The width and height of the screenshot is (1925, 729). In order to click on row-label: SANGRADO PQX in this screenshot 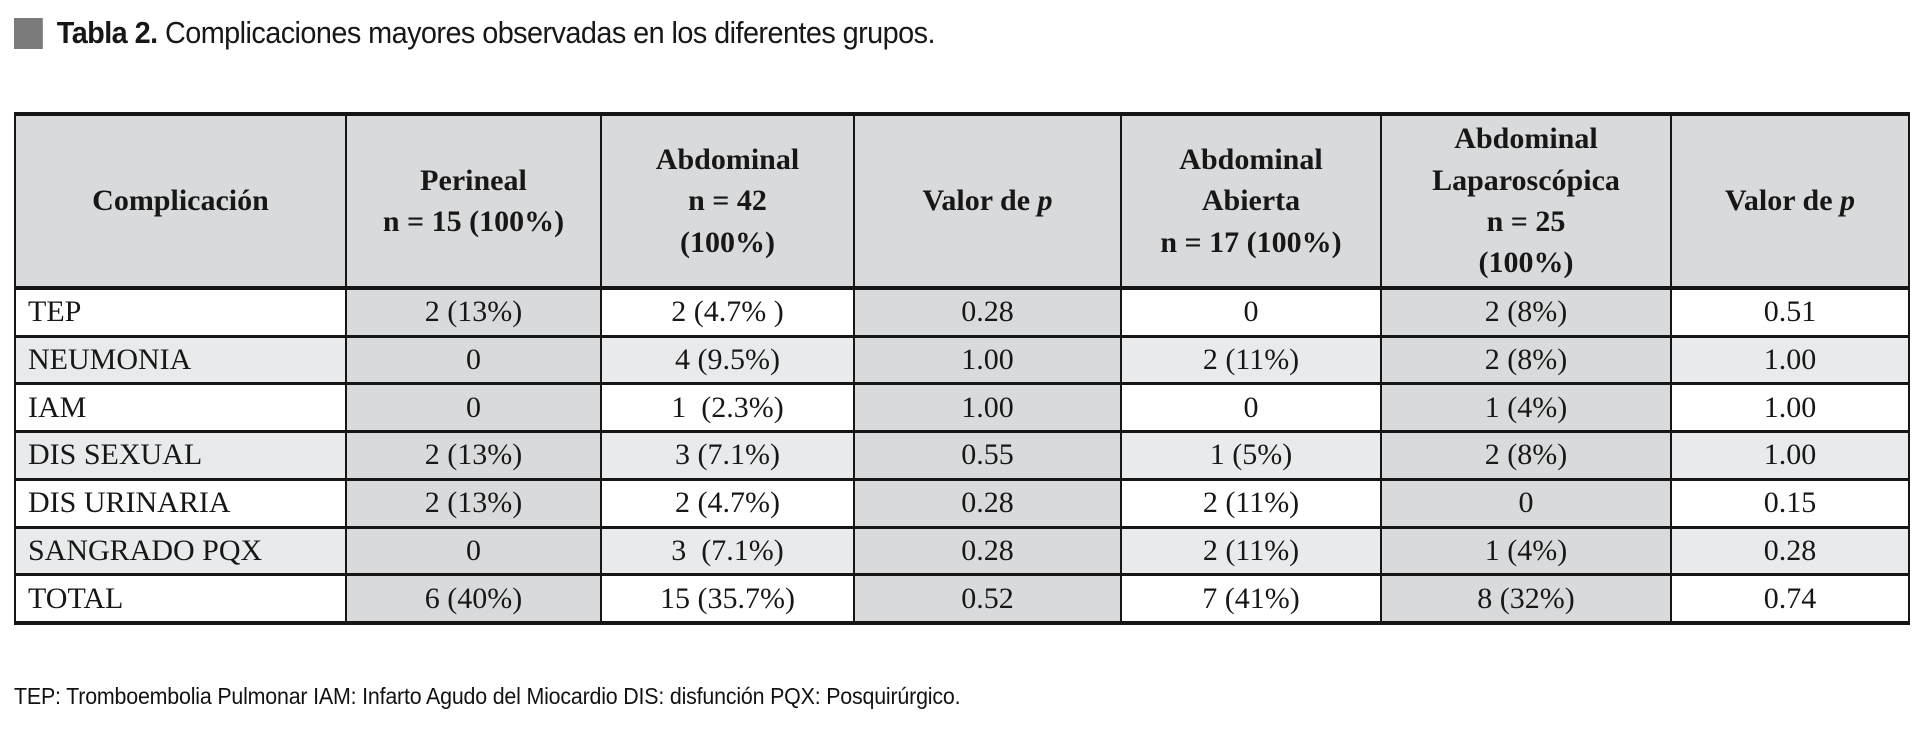, I will do `click(180, 551)`.